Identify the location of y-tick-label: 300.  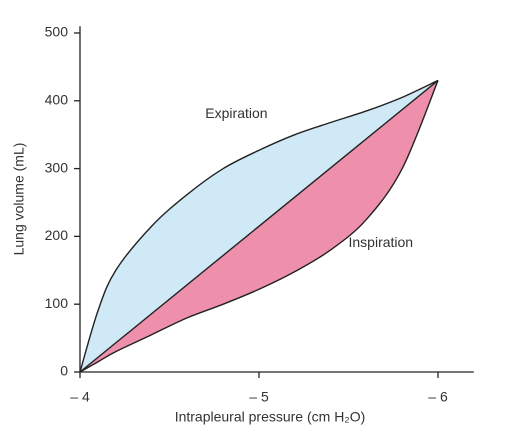
(57, 167).